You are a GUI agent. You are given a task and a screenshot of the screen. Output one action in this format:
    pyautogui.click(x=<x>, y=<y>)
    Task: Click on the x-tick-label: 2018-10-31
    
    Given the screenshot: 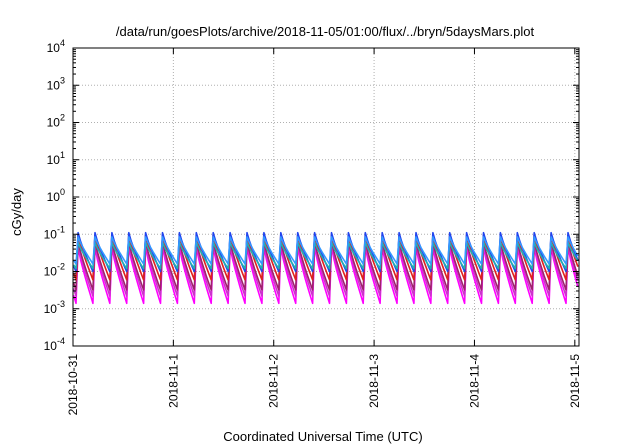 What is the action you would take?
    pyautogui.click(x=73, y=385)
    